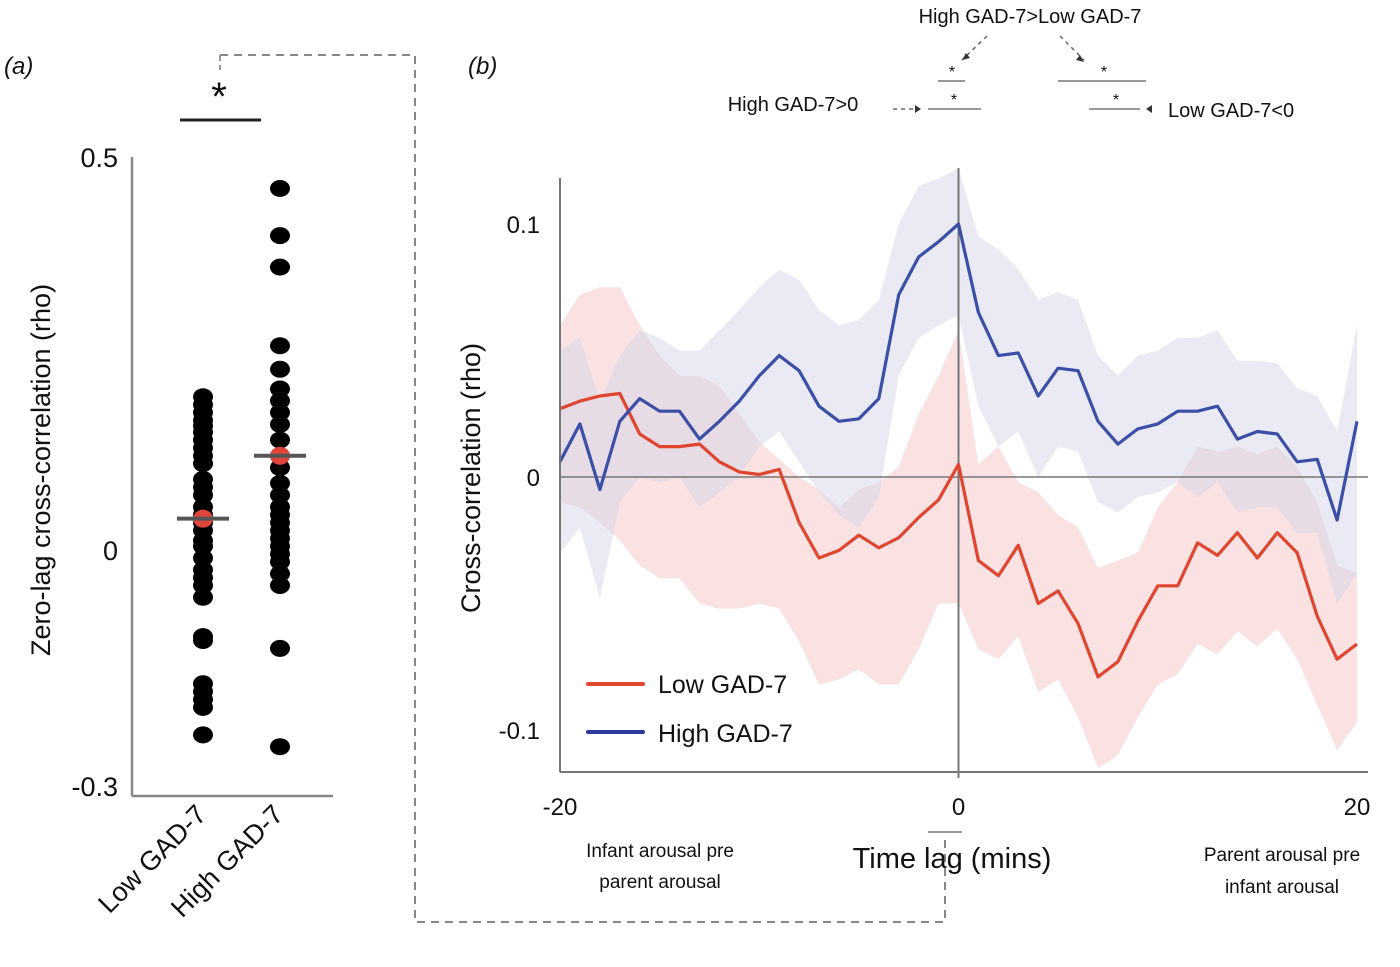  What do you see at coordinates (952, 859) in the screenshot?
I see `panel-b-x-axis-label: Time lag (mins)` at bounding box center [952, 859].